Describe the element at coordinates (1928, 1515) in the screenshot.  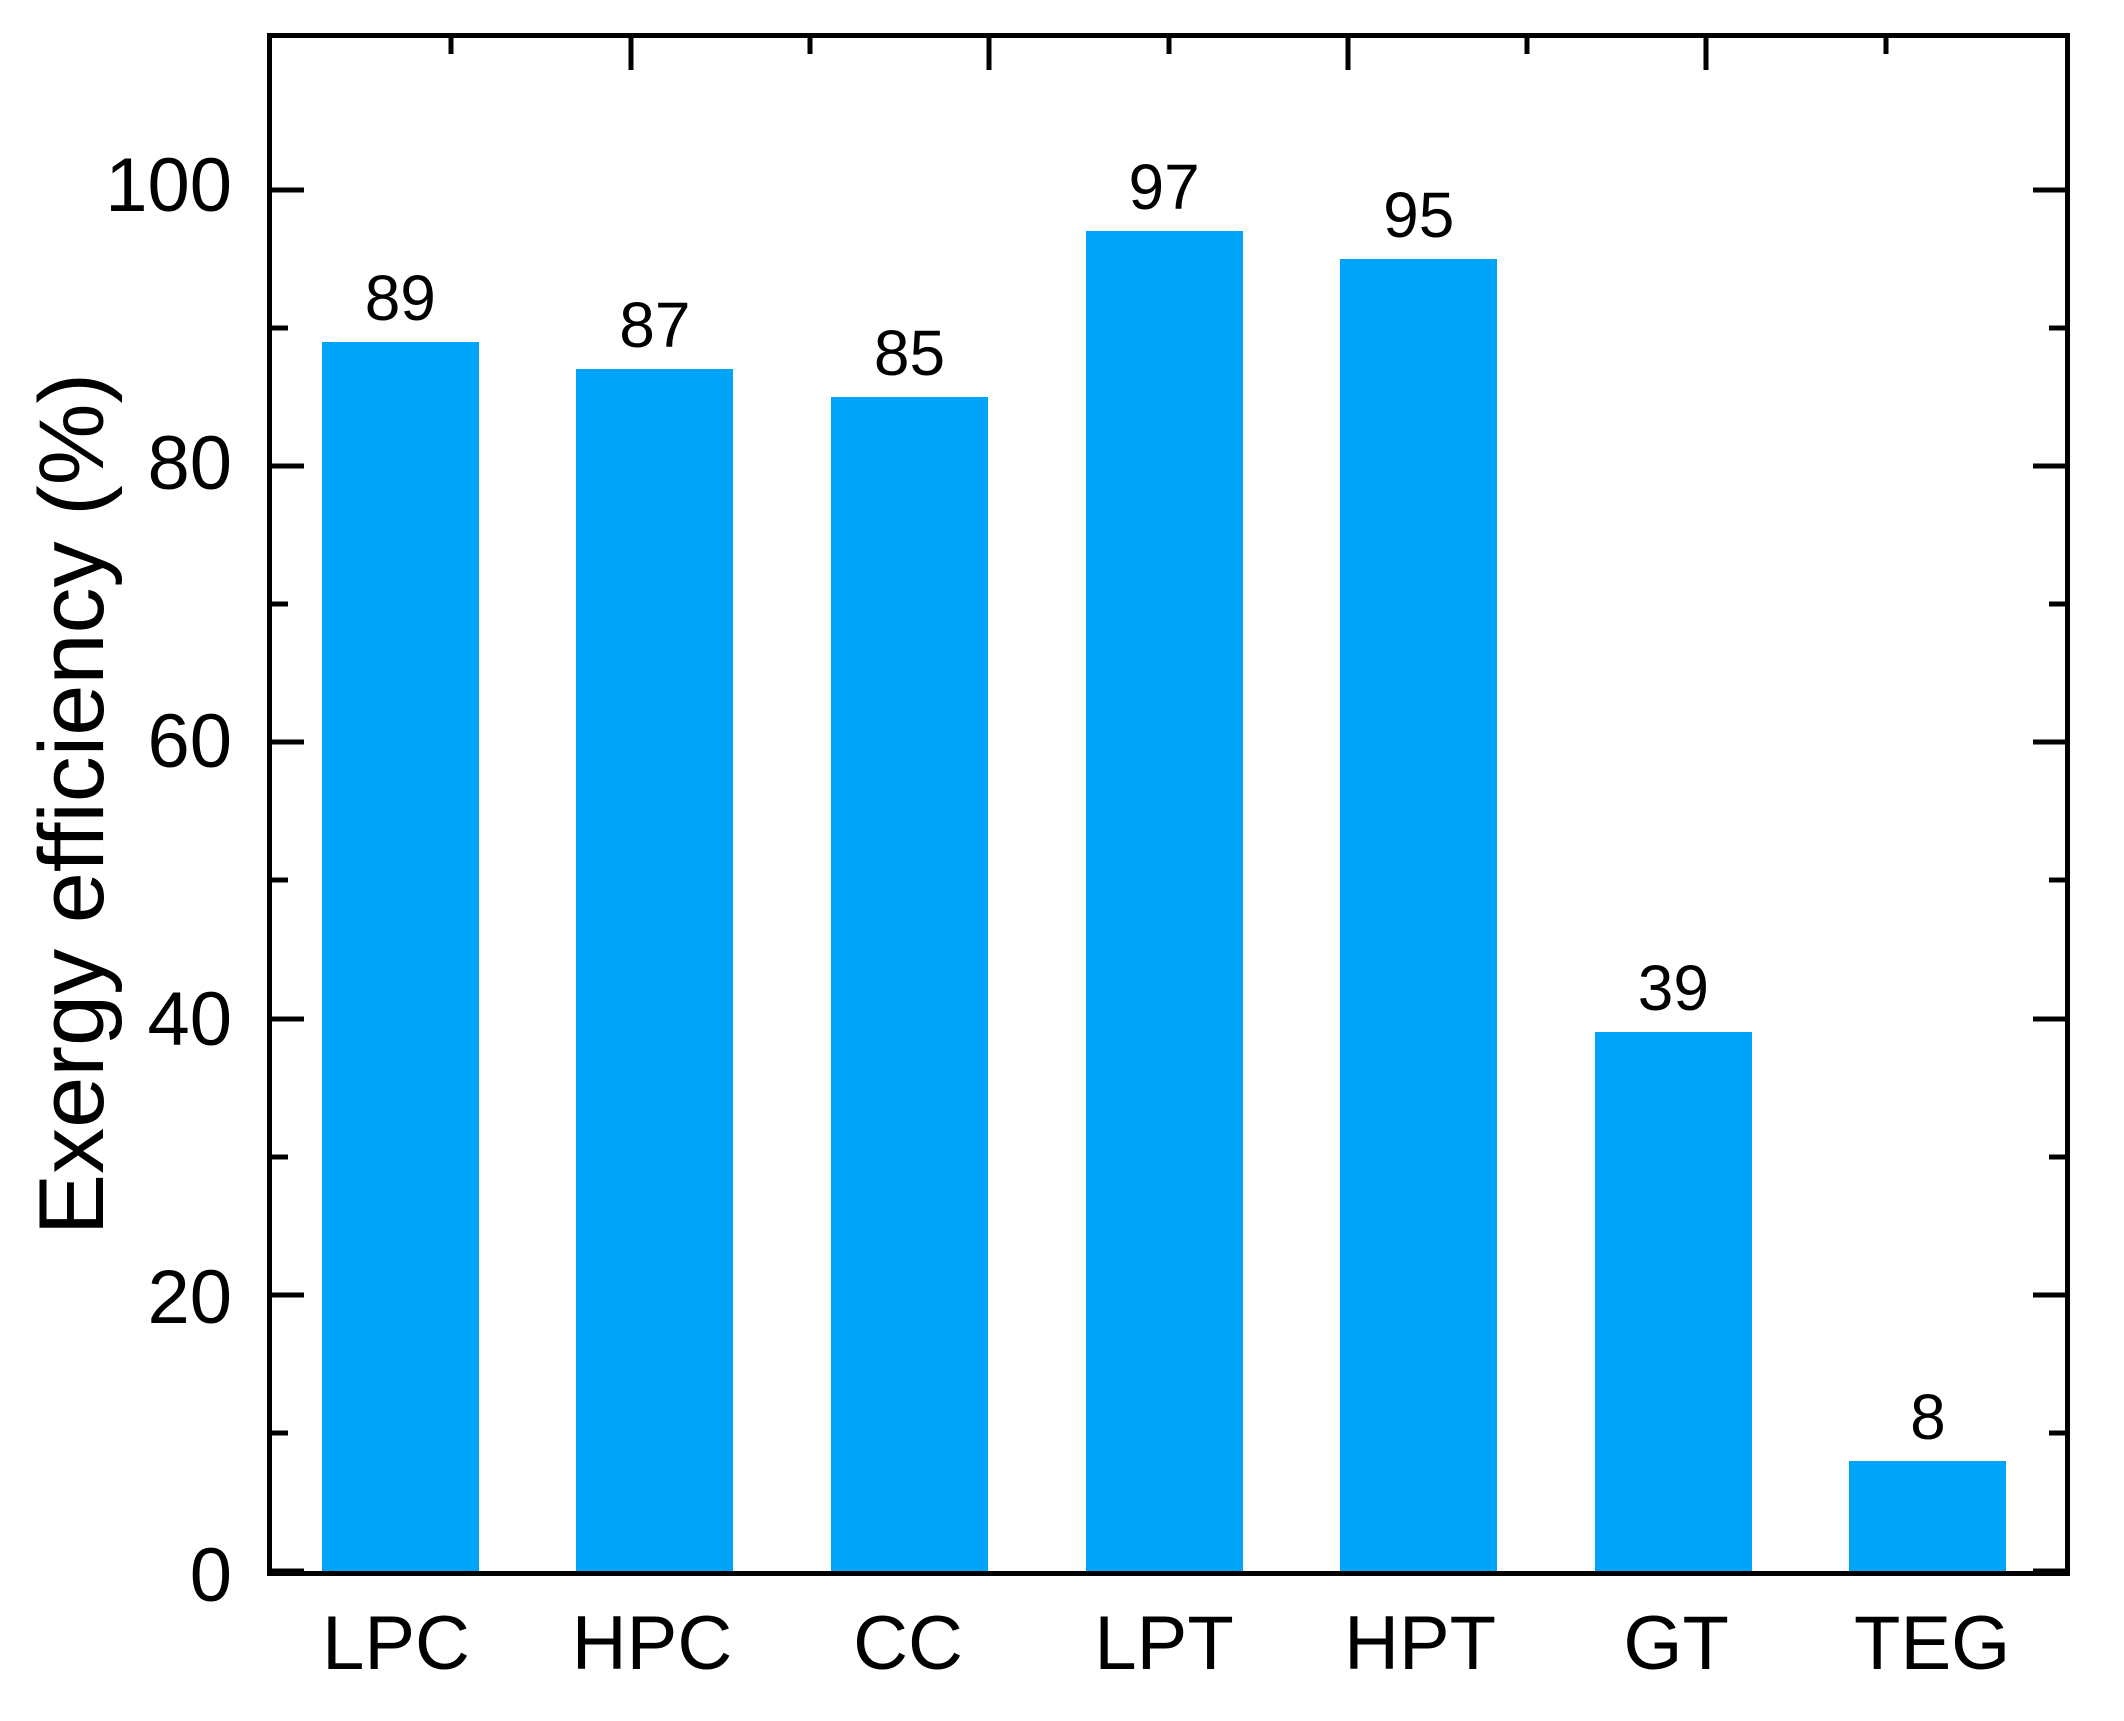
I see `bar-teg` at that location.